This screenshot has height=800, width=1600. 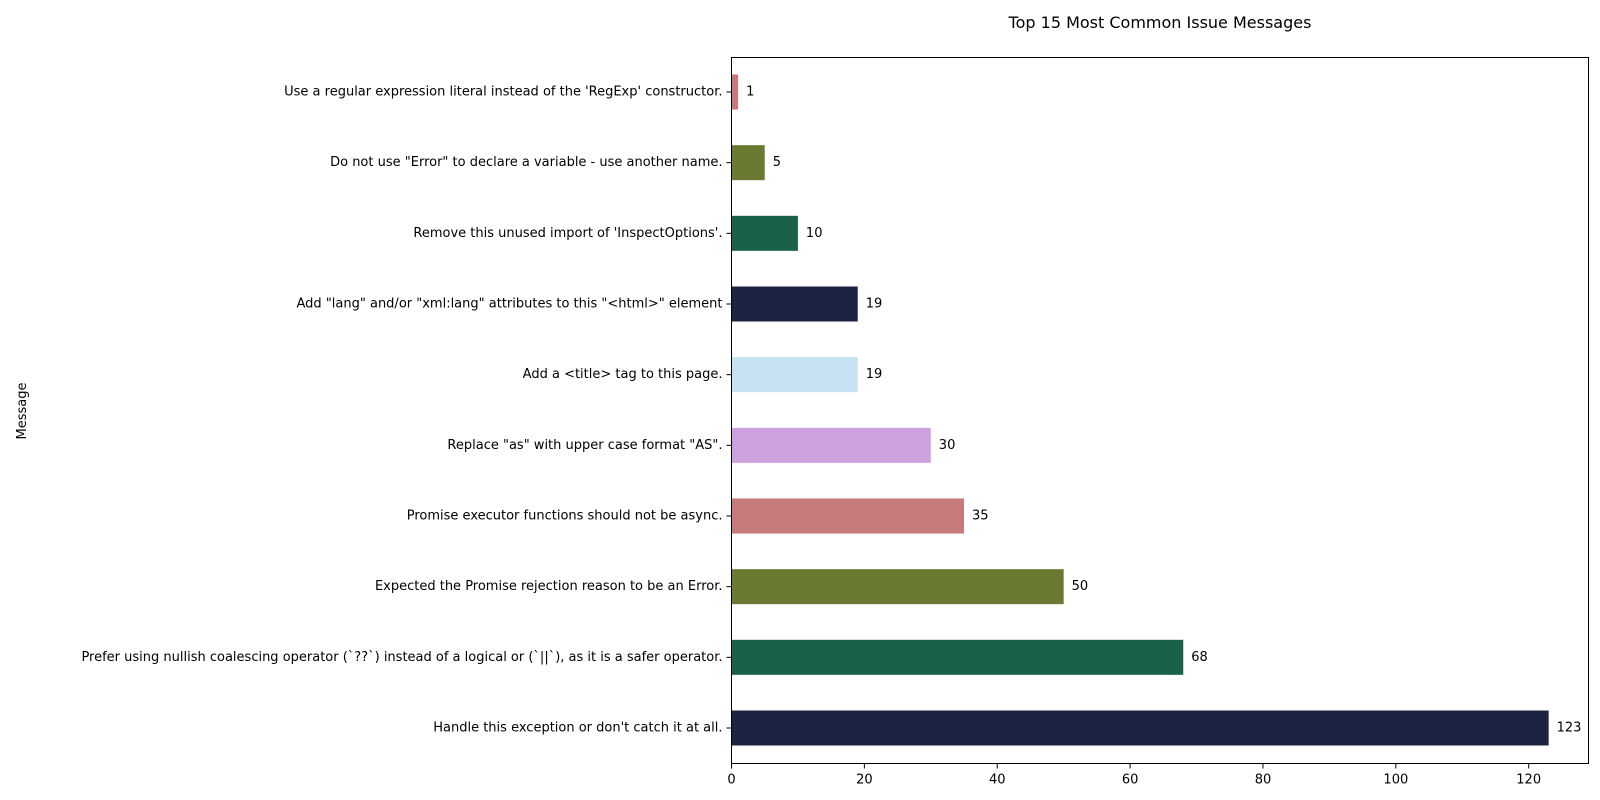 What do you see at coordinates (1130, 780) in the screenshot?
I see `x-tick-label: 60` at bounding box center [1130, 780].